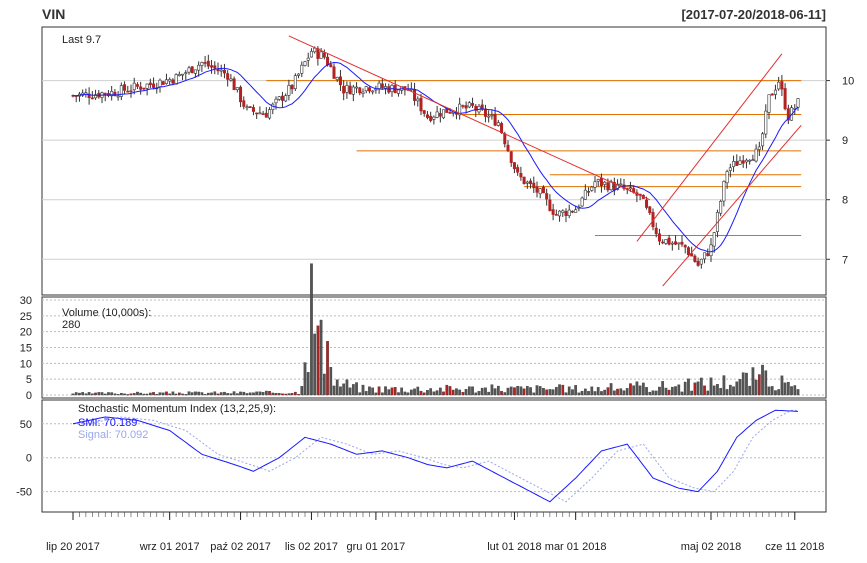 Image resolution: width=867 pixels, height=563 pixels. I want to click on price-tick-label: 9, so click(845, 141).